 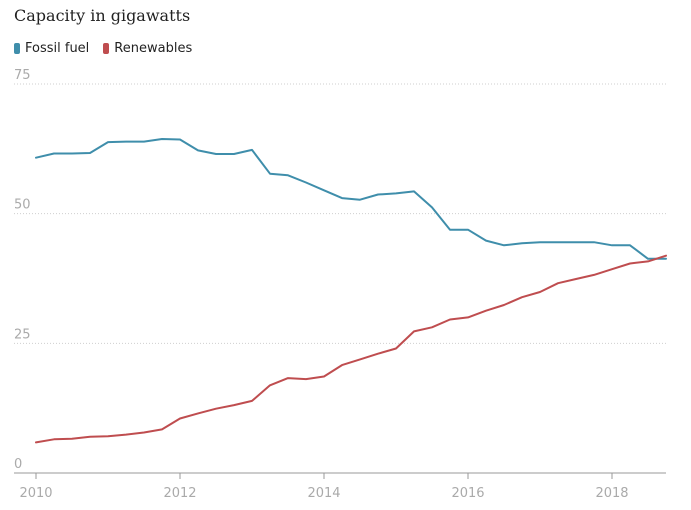 I want to click on legend-swatch-fossil-fuel, so click(x=17, y=48).